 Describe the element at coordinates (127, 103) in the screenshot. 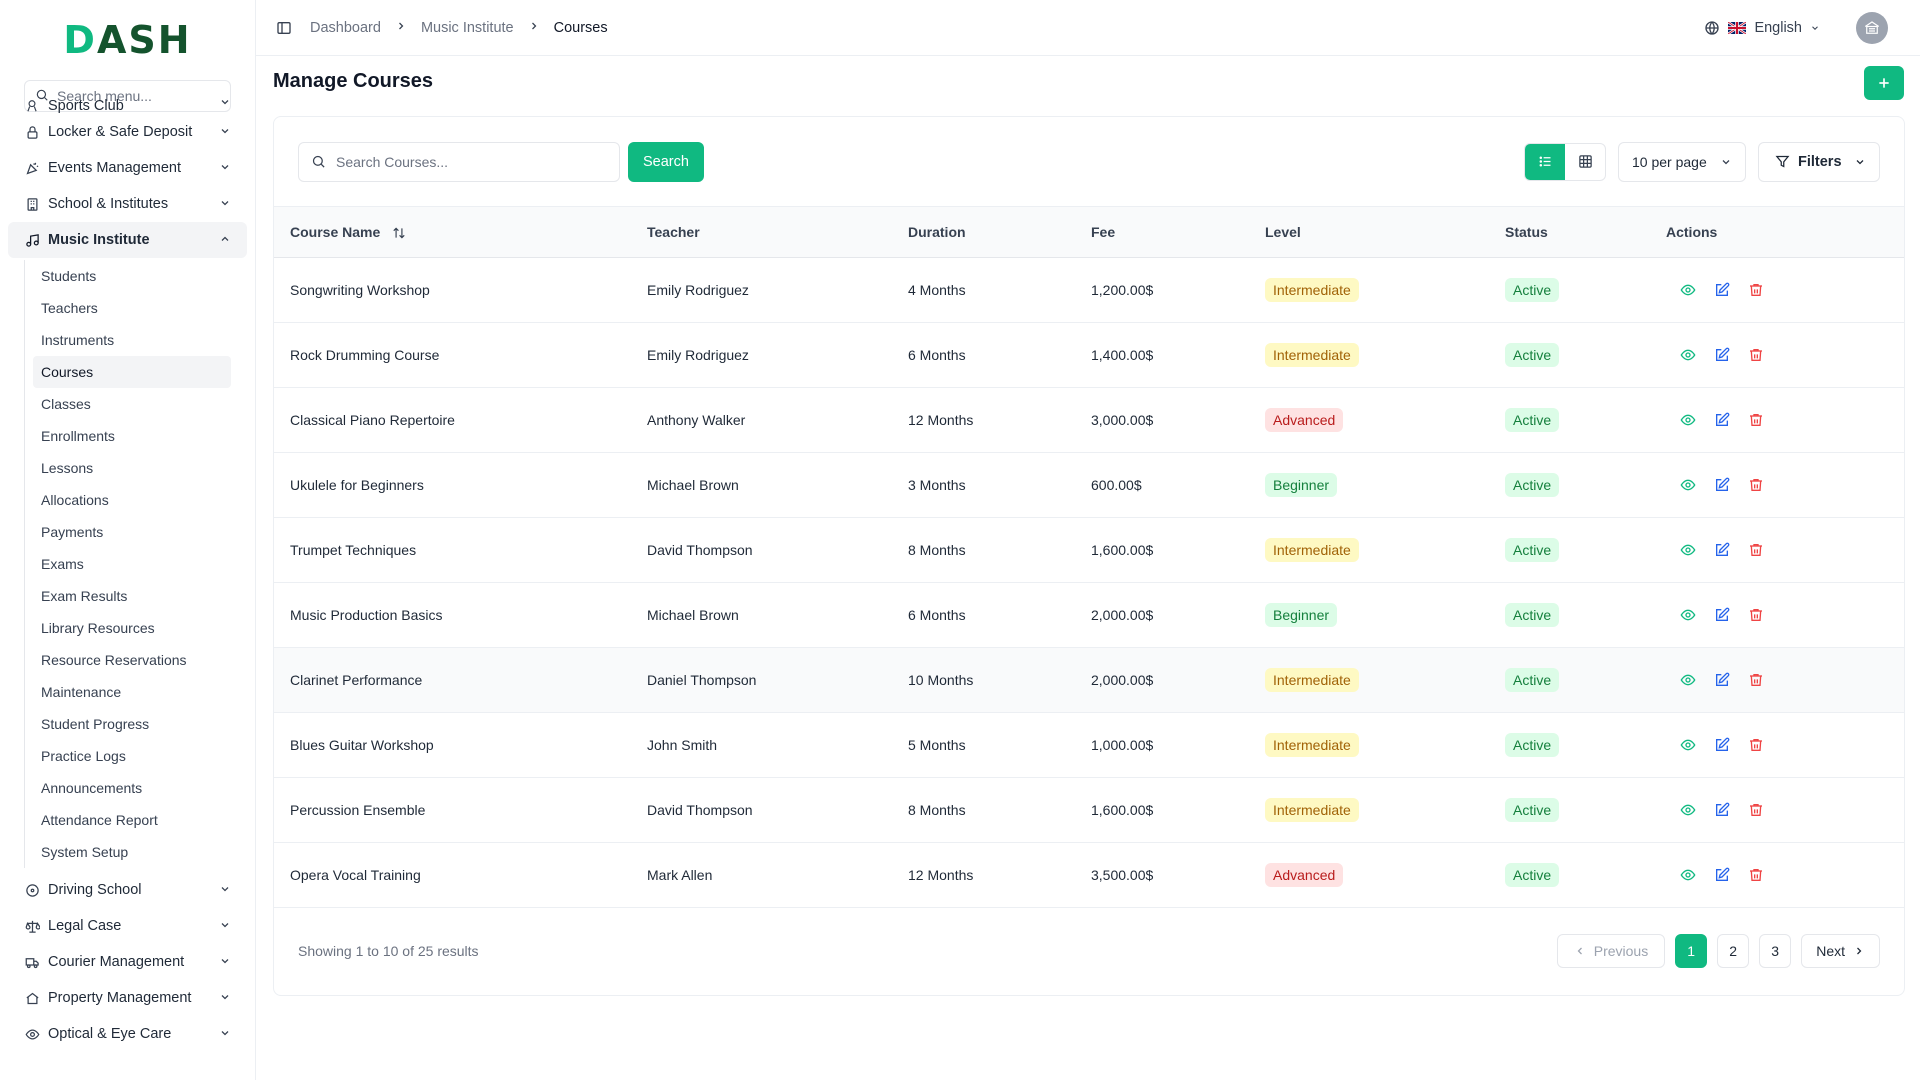

I see `sidebar-item-sports-club: Sports Club` at that location.